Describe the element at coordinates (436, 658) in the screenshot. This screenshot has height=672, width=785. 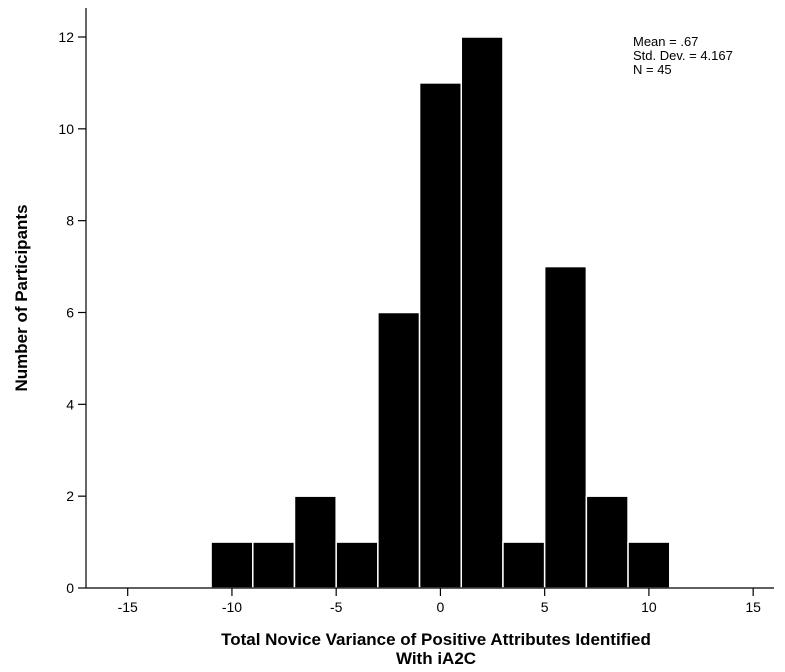
I see `x-axis-title-line-2: With iA2C` at that location.